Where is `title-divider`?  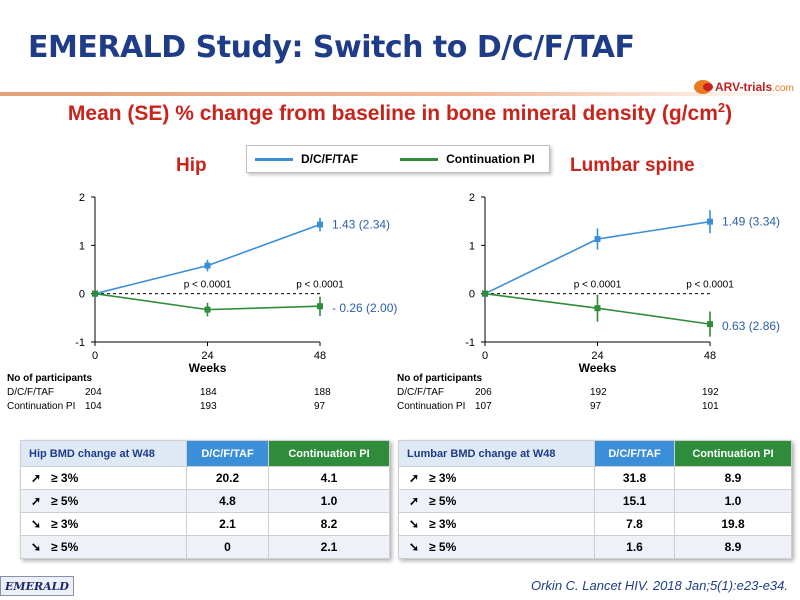
title-divider is located at coordinates (400, 94).